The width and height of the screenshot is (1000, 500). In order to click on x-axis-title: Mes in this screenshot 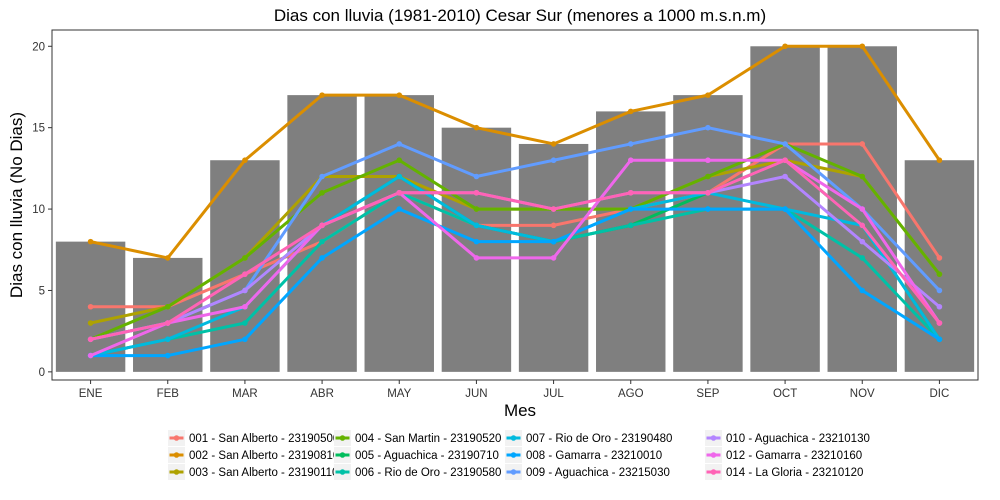, I will do `click(520, 410)`.